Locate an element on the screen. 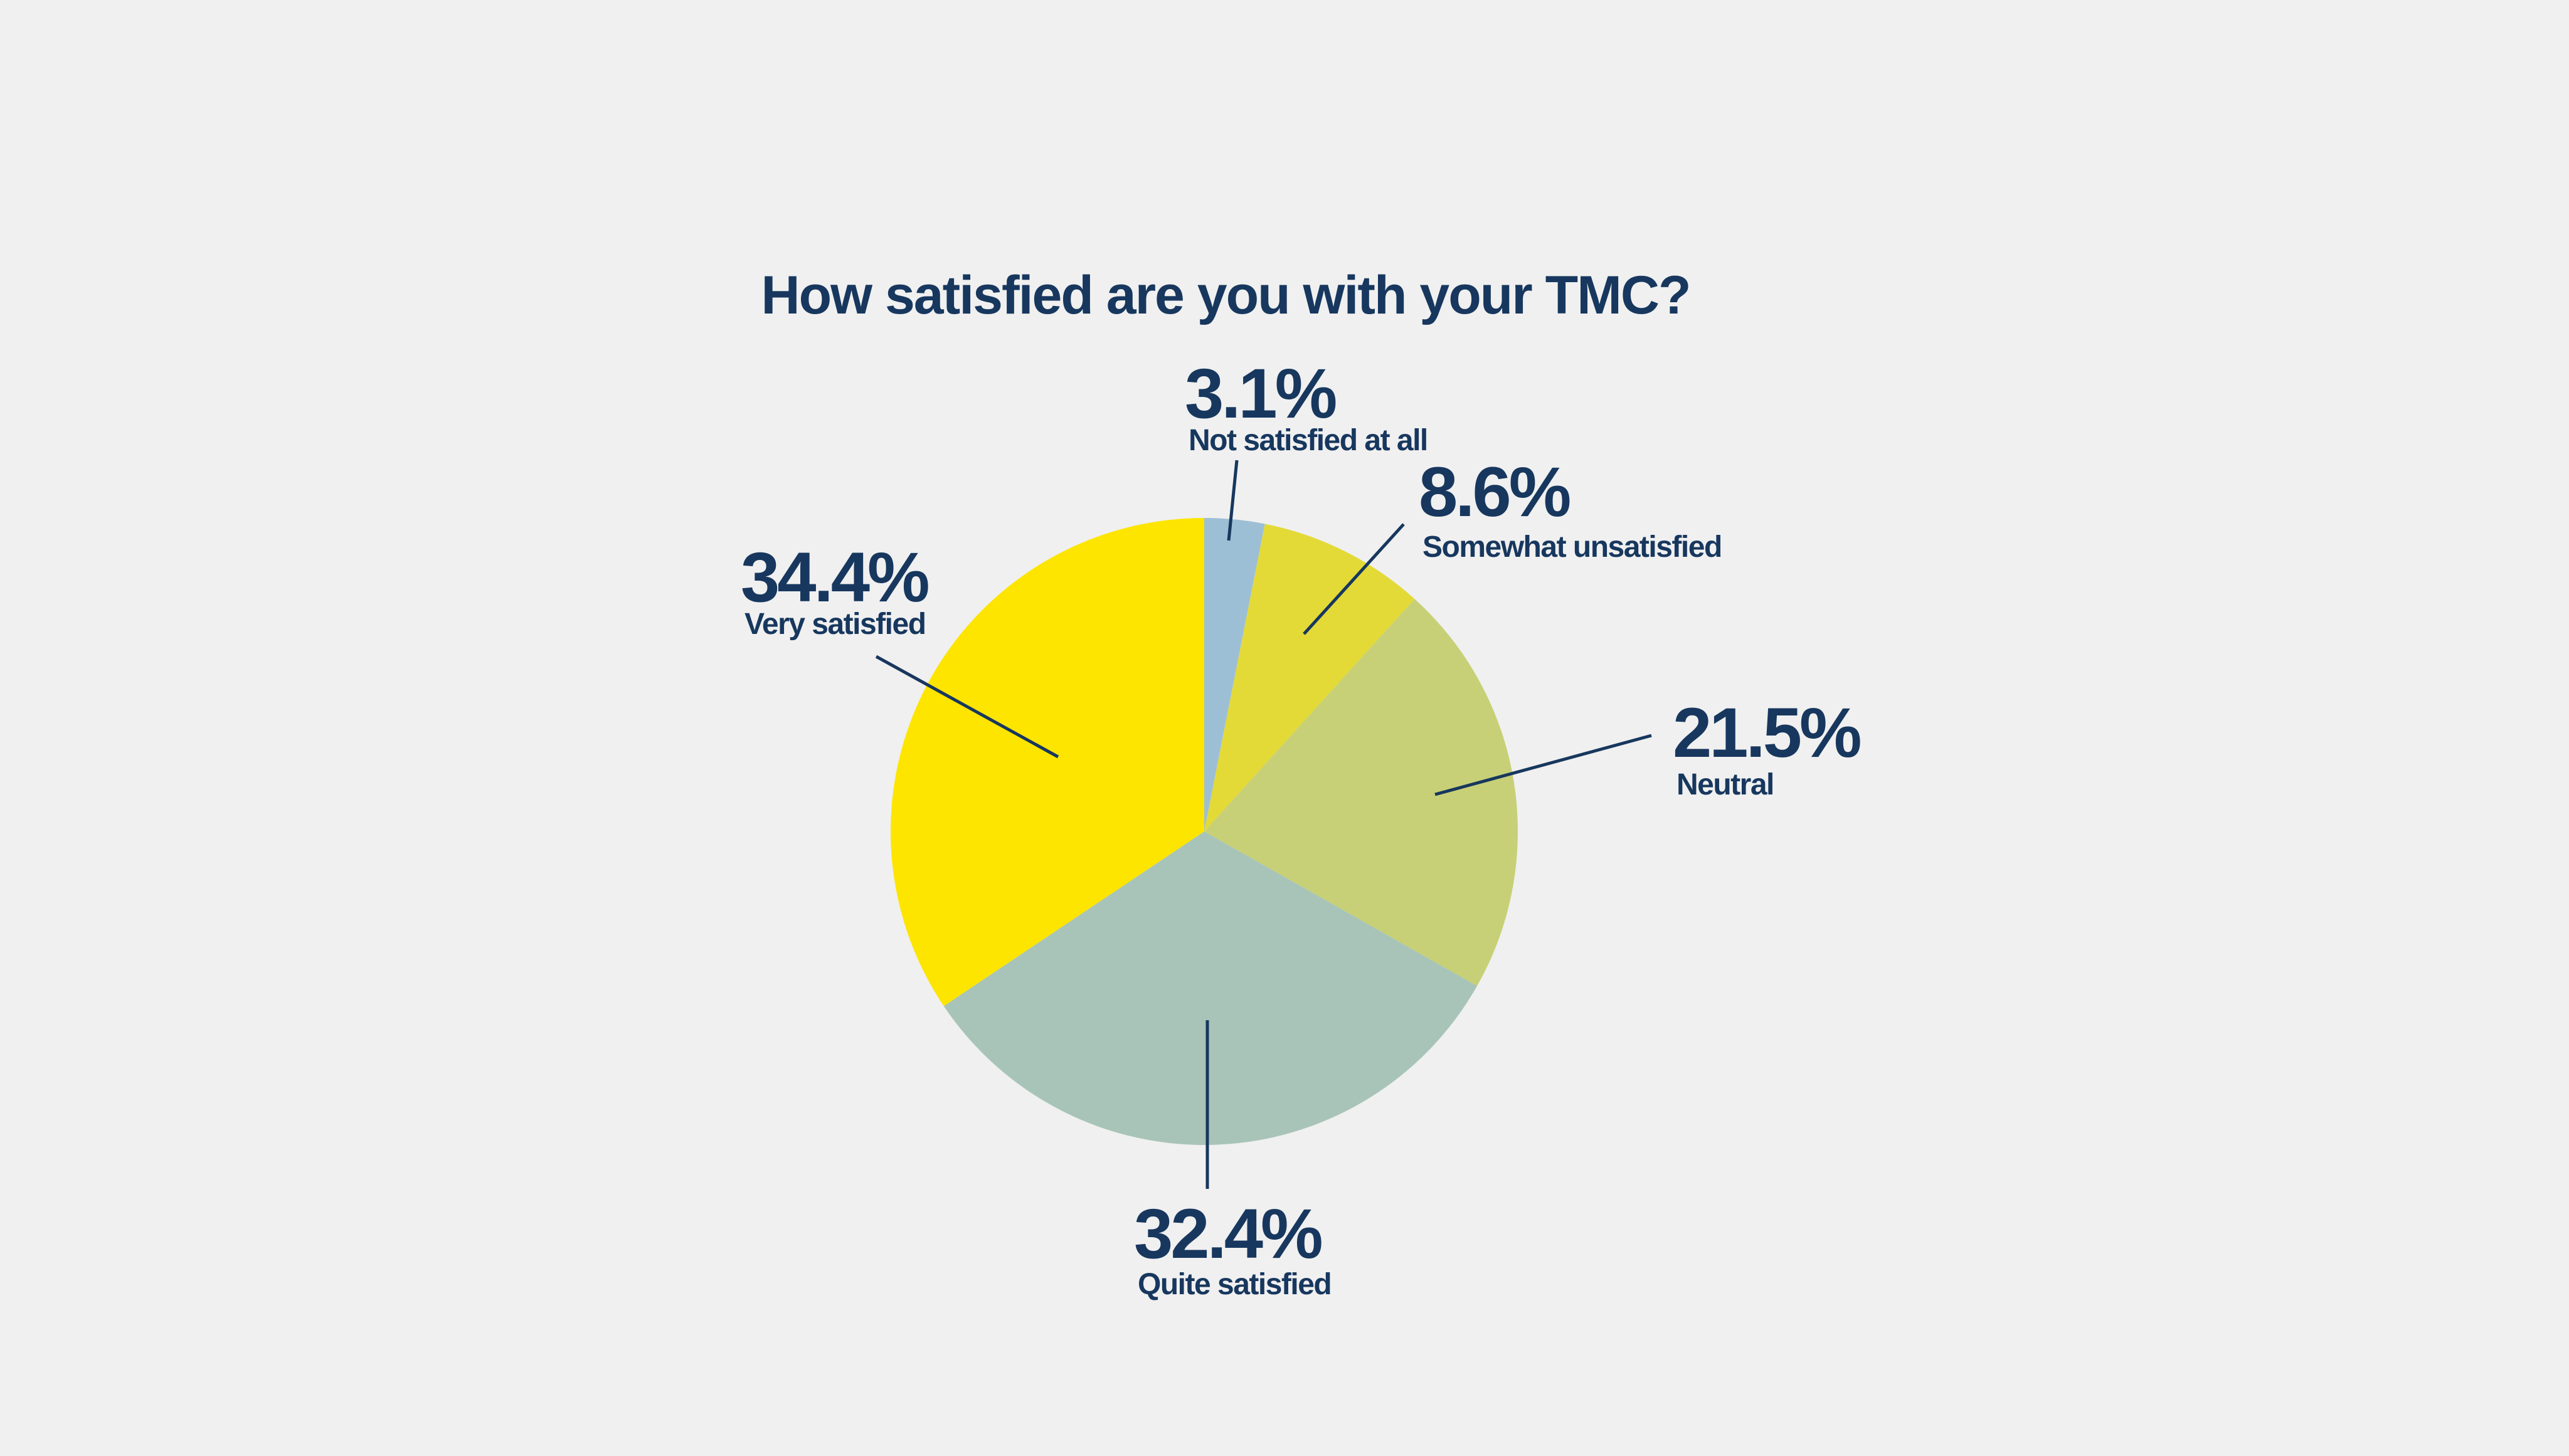  pie-slice-quite-satisfied is located at coordinates (1210, 988).